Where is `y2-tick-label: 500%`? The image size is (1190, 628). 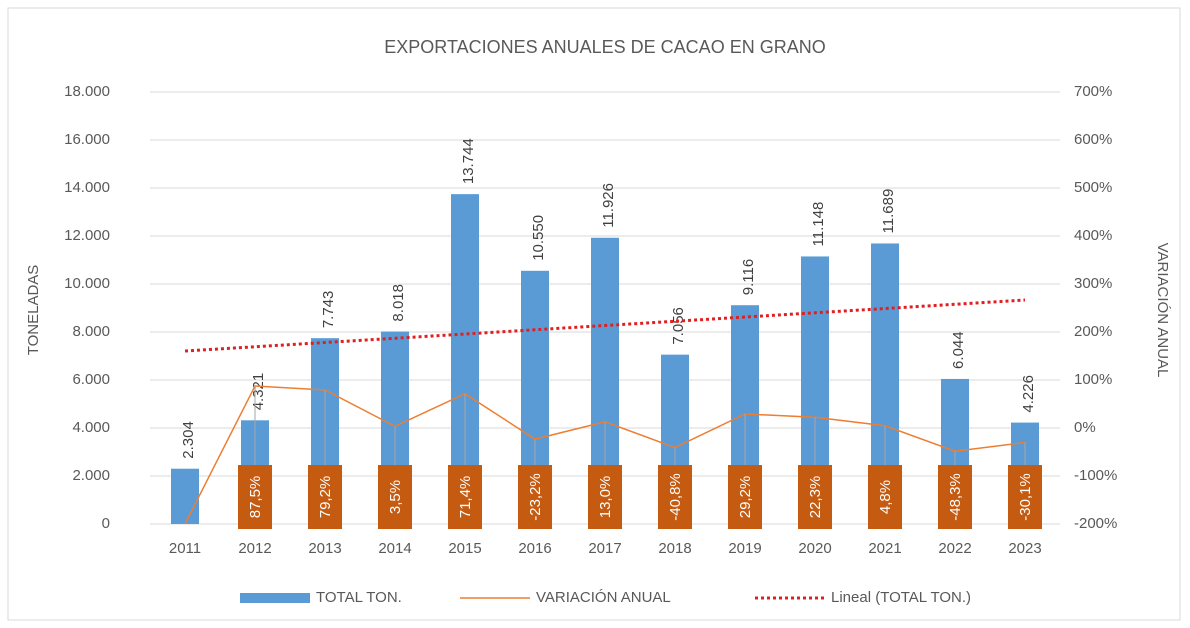
y2-tick-label: 500% is located at coordinates (1093, 187).